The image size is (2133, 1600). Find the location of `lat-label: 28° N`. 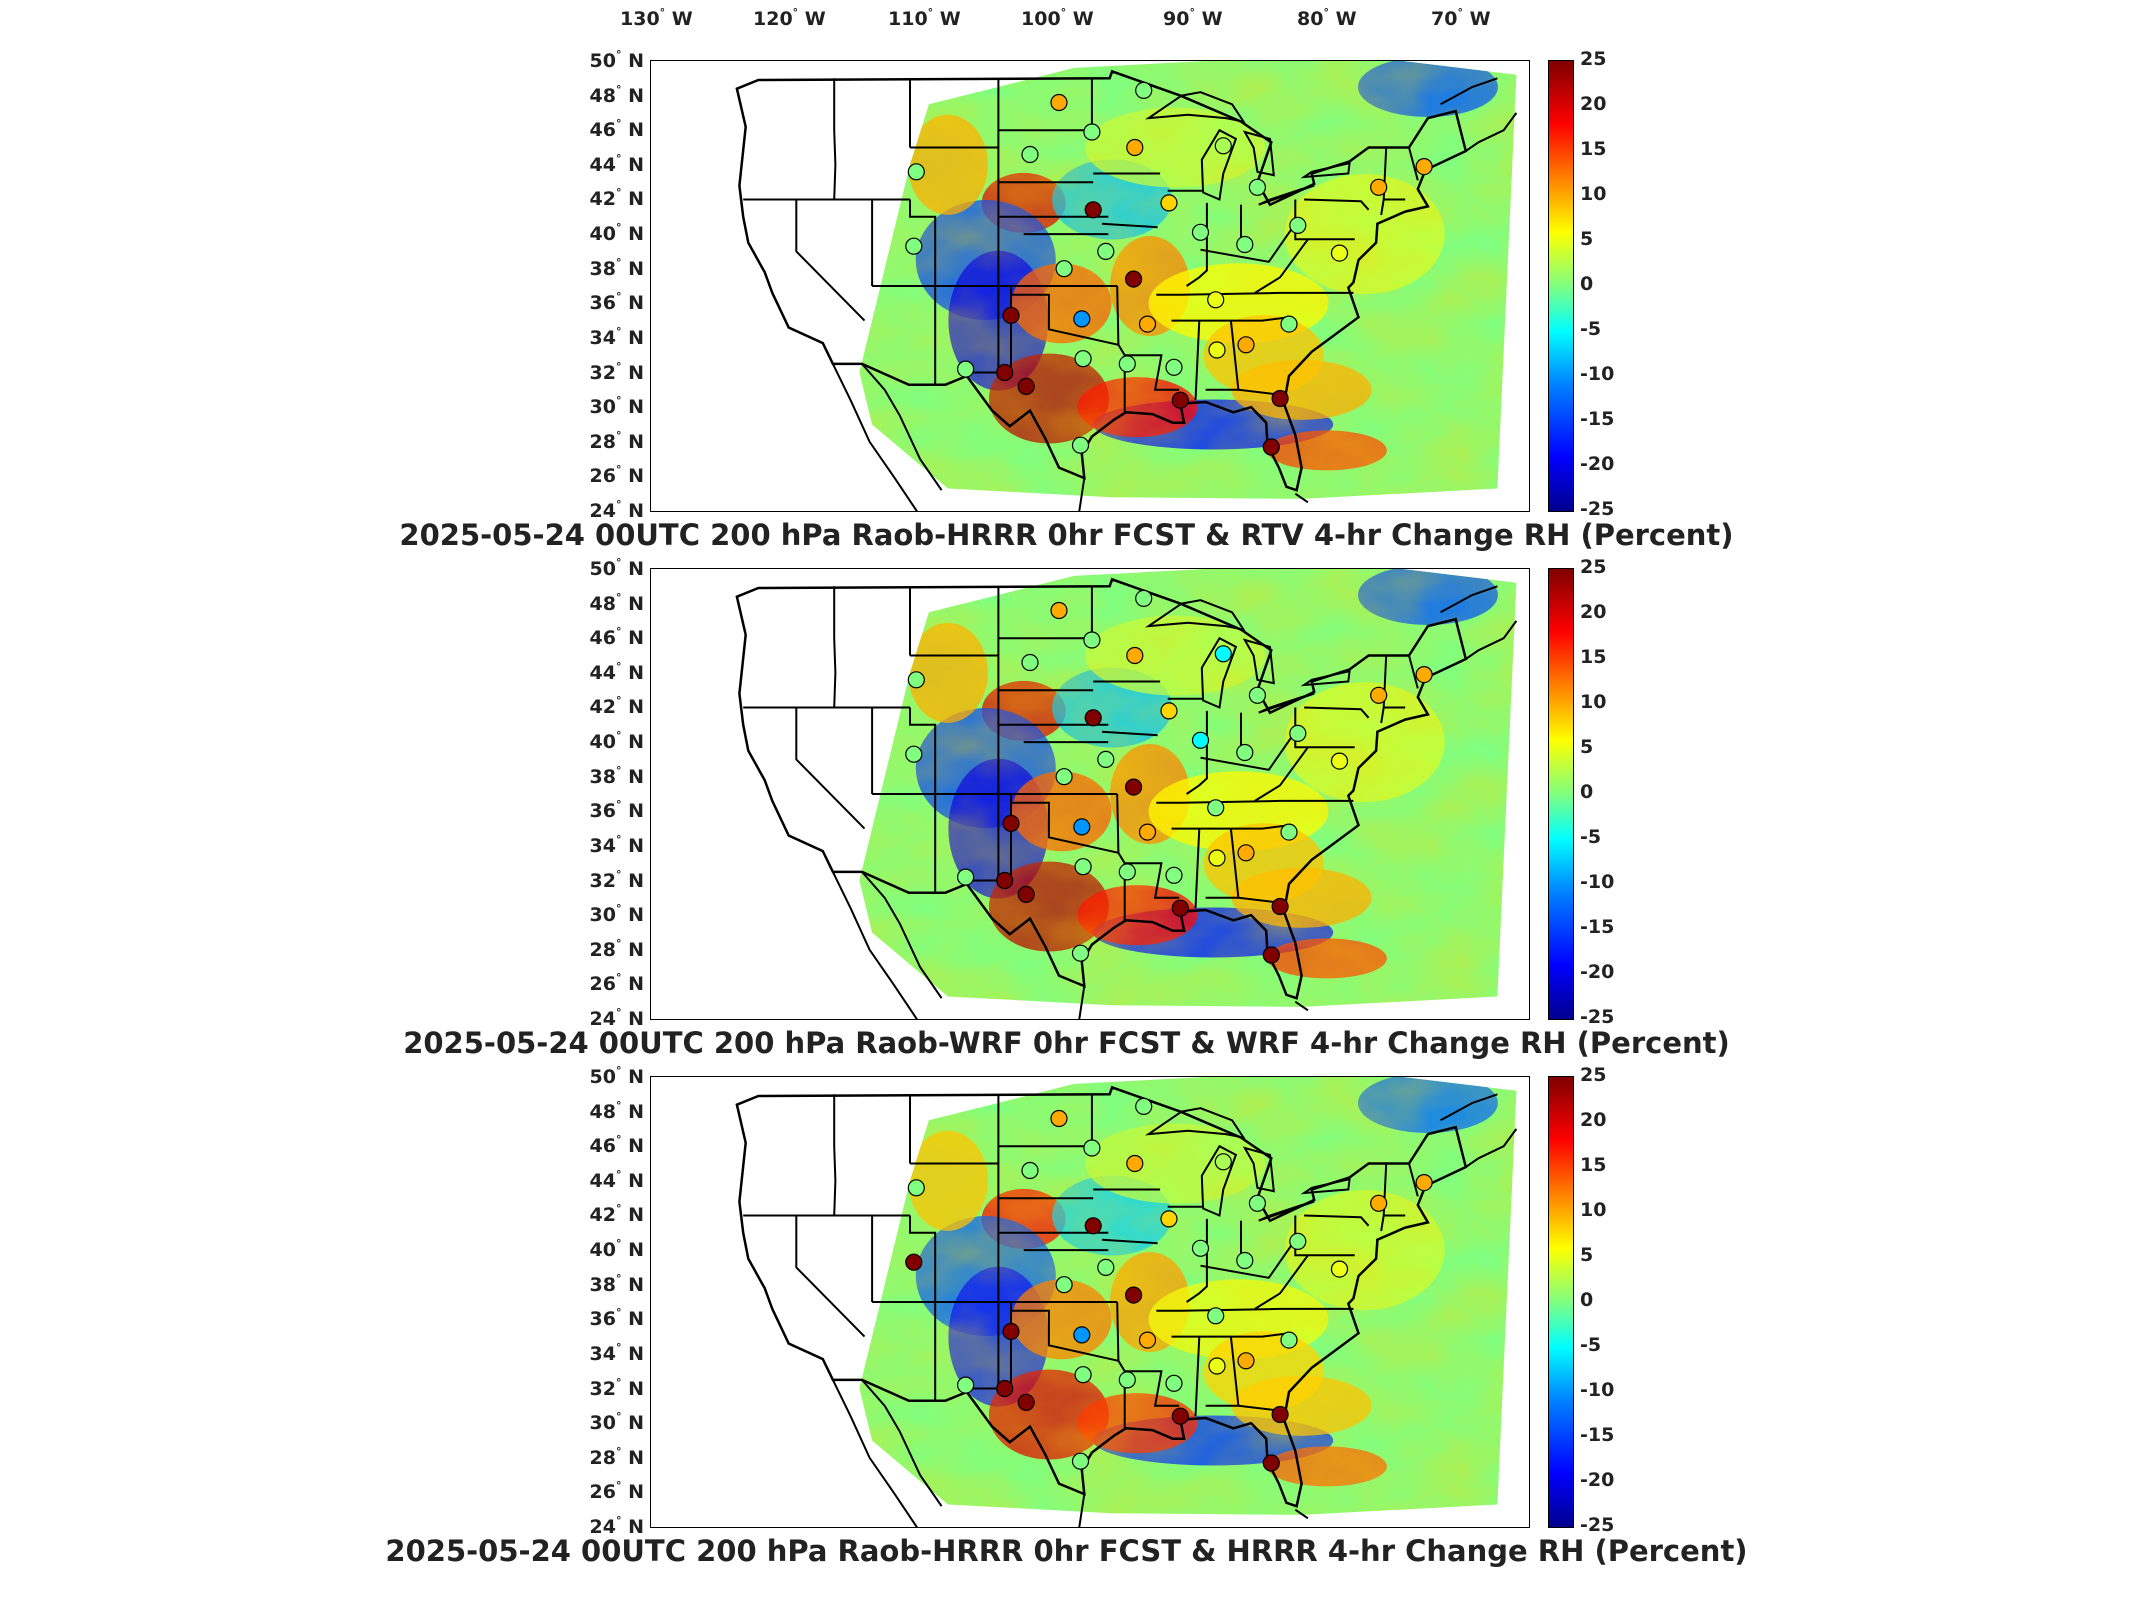

lat-label: 28° N is located at coordinates (616, 948).